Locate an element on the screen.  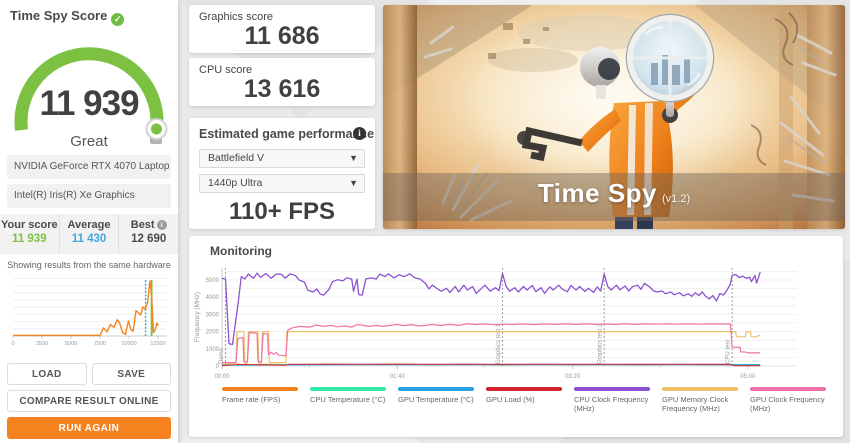
legend-label: CPU Temperature (°C) is located at coordinates (348, 399).